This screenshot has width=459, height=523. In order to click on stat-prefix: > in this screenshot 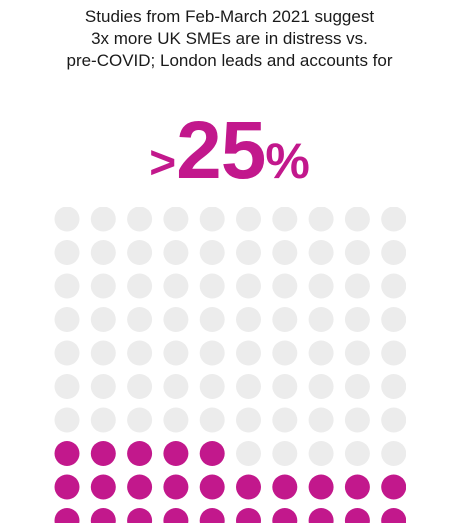, I will do `click(163, 162)`.